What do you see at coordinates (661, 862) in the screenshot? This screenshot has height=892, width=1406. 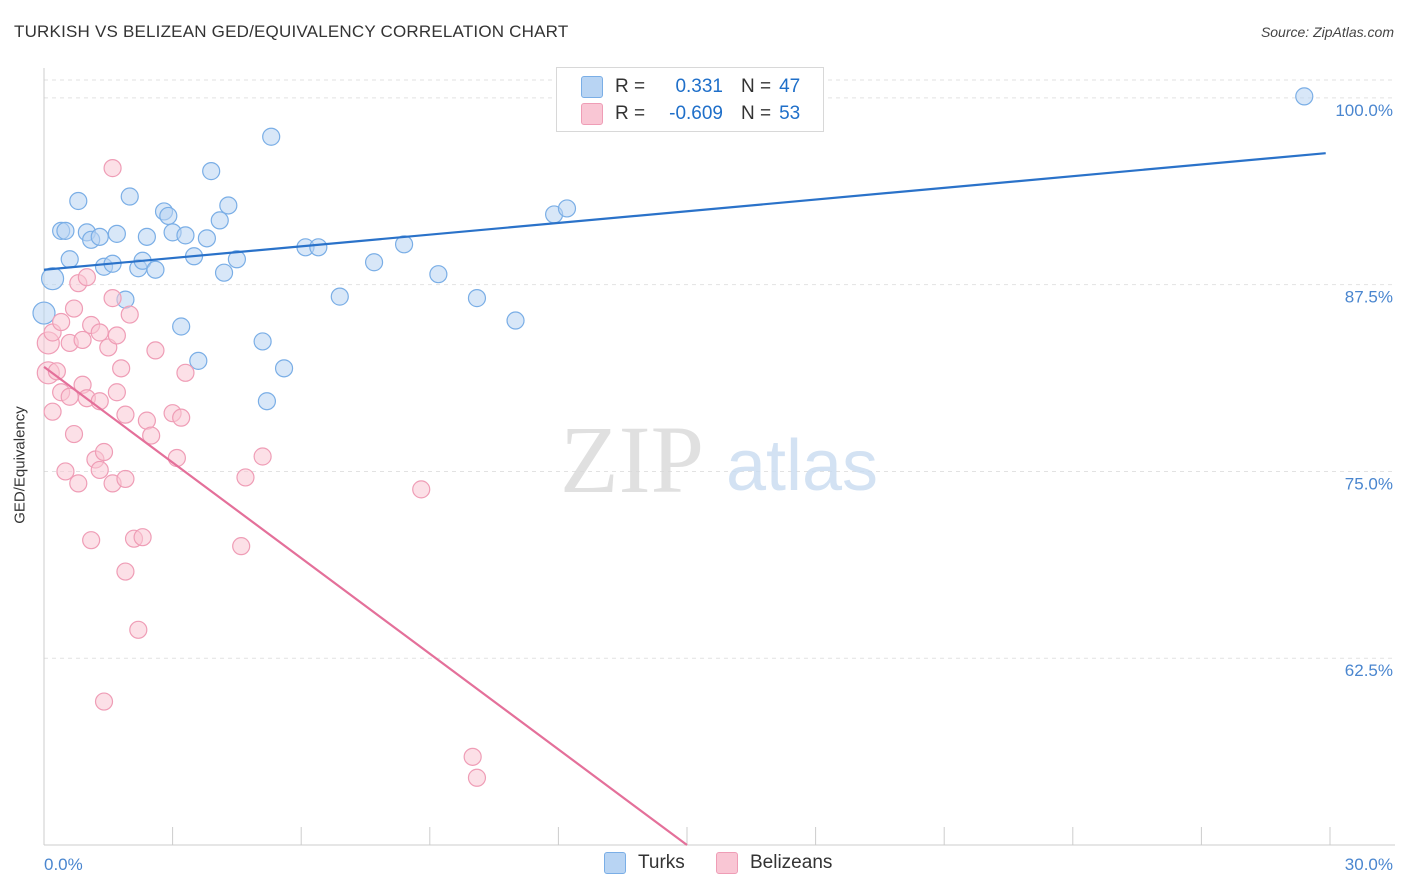 I see `turks-legend-label: Turks` at bounding box center [661, 862].